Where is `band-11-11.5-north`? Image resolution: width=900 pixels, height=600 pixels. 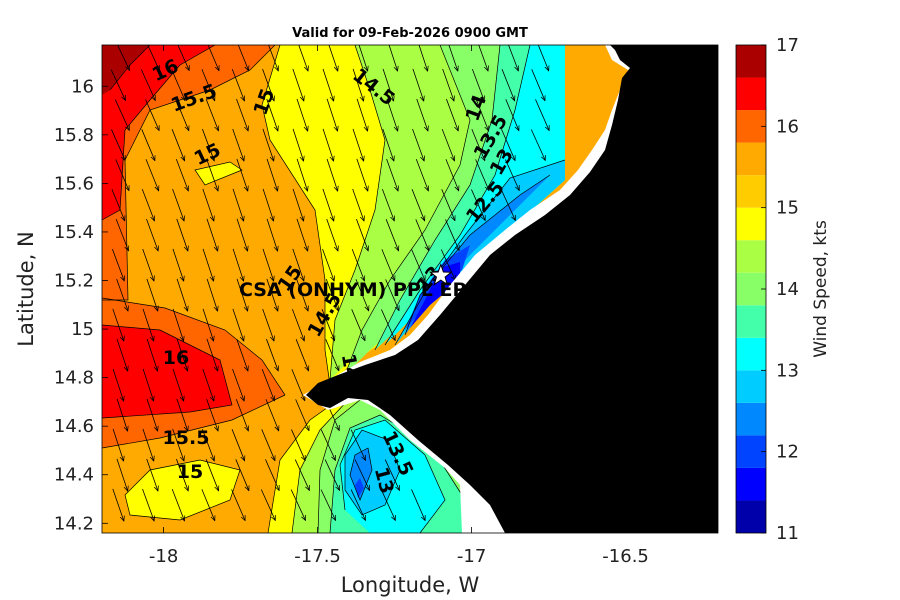 band-11-11.5-north is located at coordinates (435, 295).